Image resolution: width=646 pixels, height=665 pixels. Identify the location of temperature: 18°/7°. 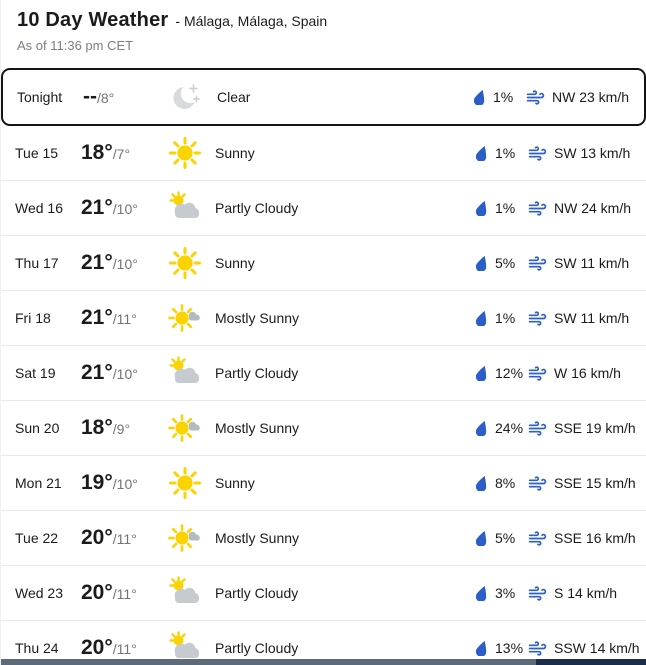
(120, 153).